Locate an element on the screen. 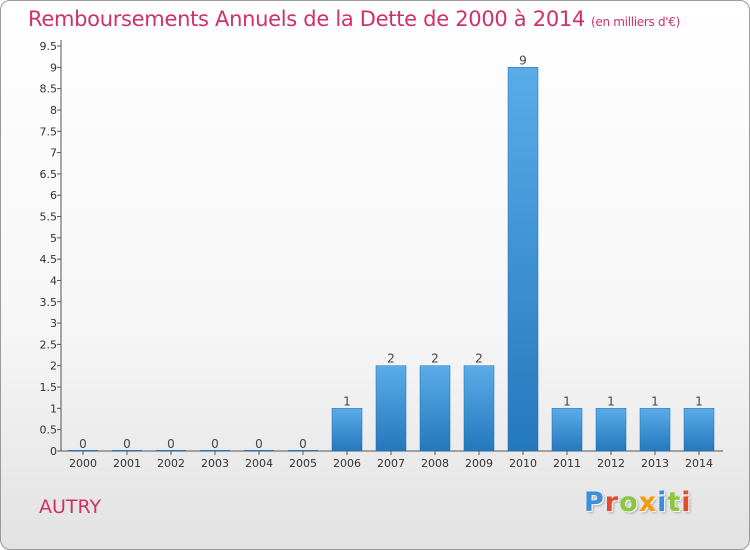  value-label-2003: 0 is located at coordinates (215, 444).